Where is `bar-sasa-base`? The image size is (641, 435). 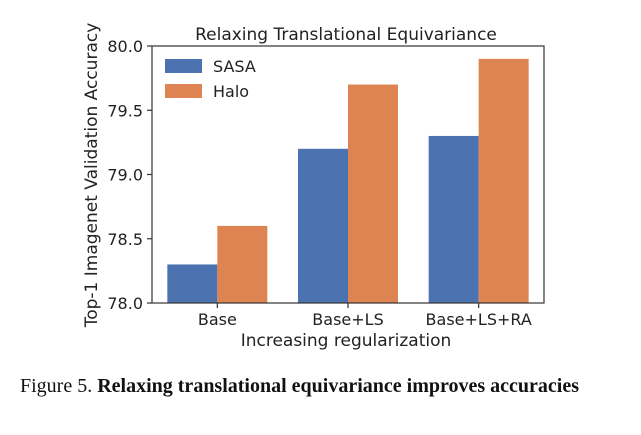
bar-sasa-base is located at coordinates (192, 283).